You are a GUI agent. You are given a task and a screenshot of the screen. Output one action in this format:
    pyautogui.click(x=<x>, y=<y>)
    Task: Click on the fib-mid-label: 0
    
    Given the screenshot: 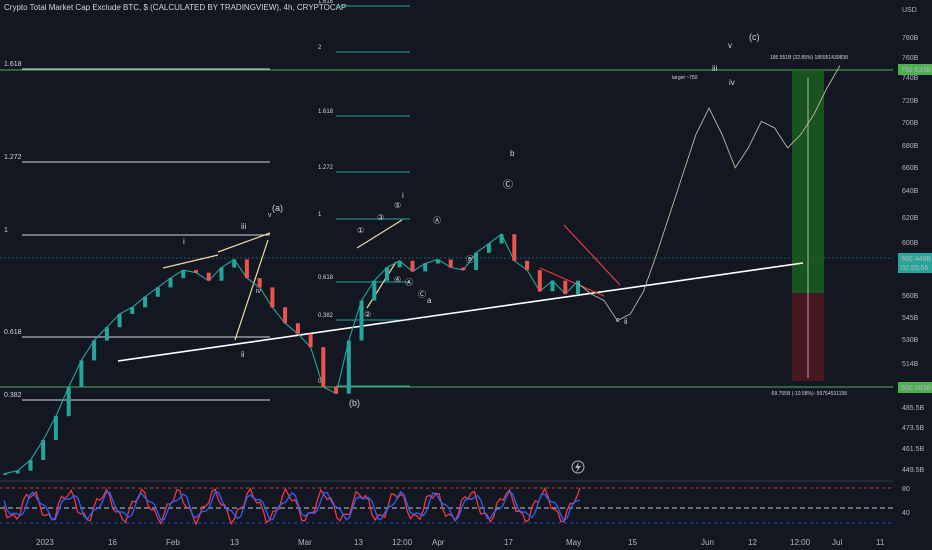 What is the action you would take?
    pyautogui.click(x=320, y=382)
    